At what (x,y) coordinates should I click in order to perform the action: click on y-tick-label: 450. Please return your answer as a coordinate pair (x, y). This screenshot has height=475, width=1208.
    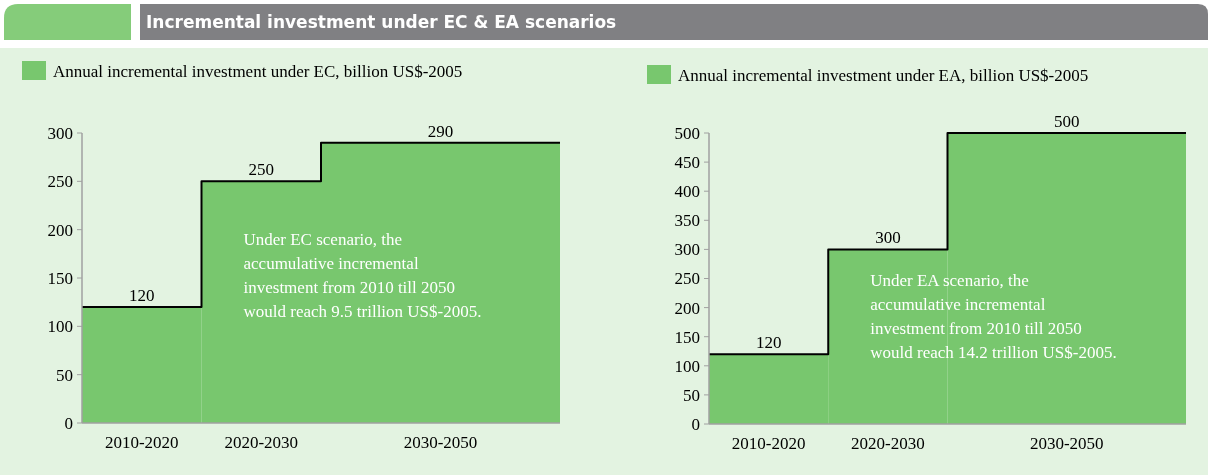
    Looking at the image, I should click on (687, 163).